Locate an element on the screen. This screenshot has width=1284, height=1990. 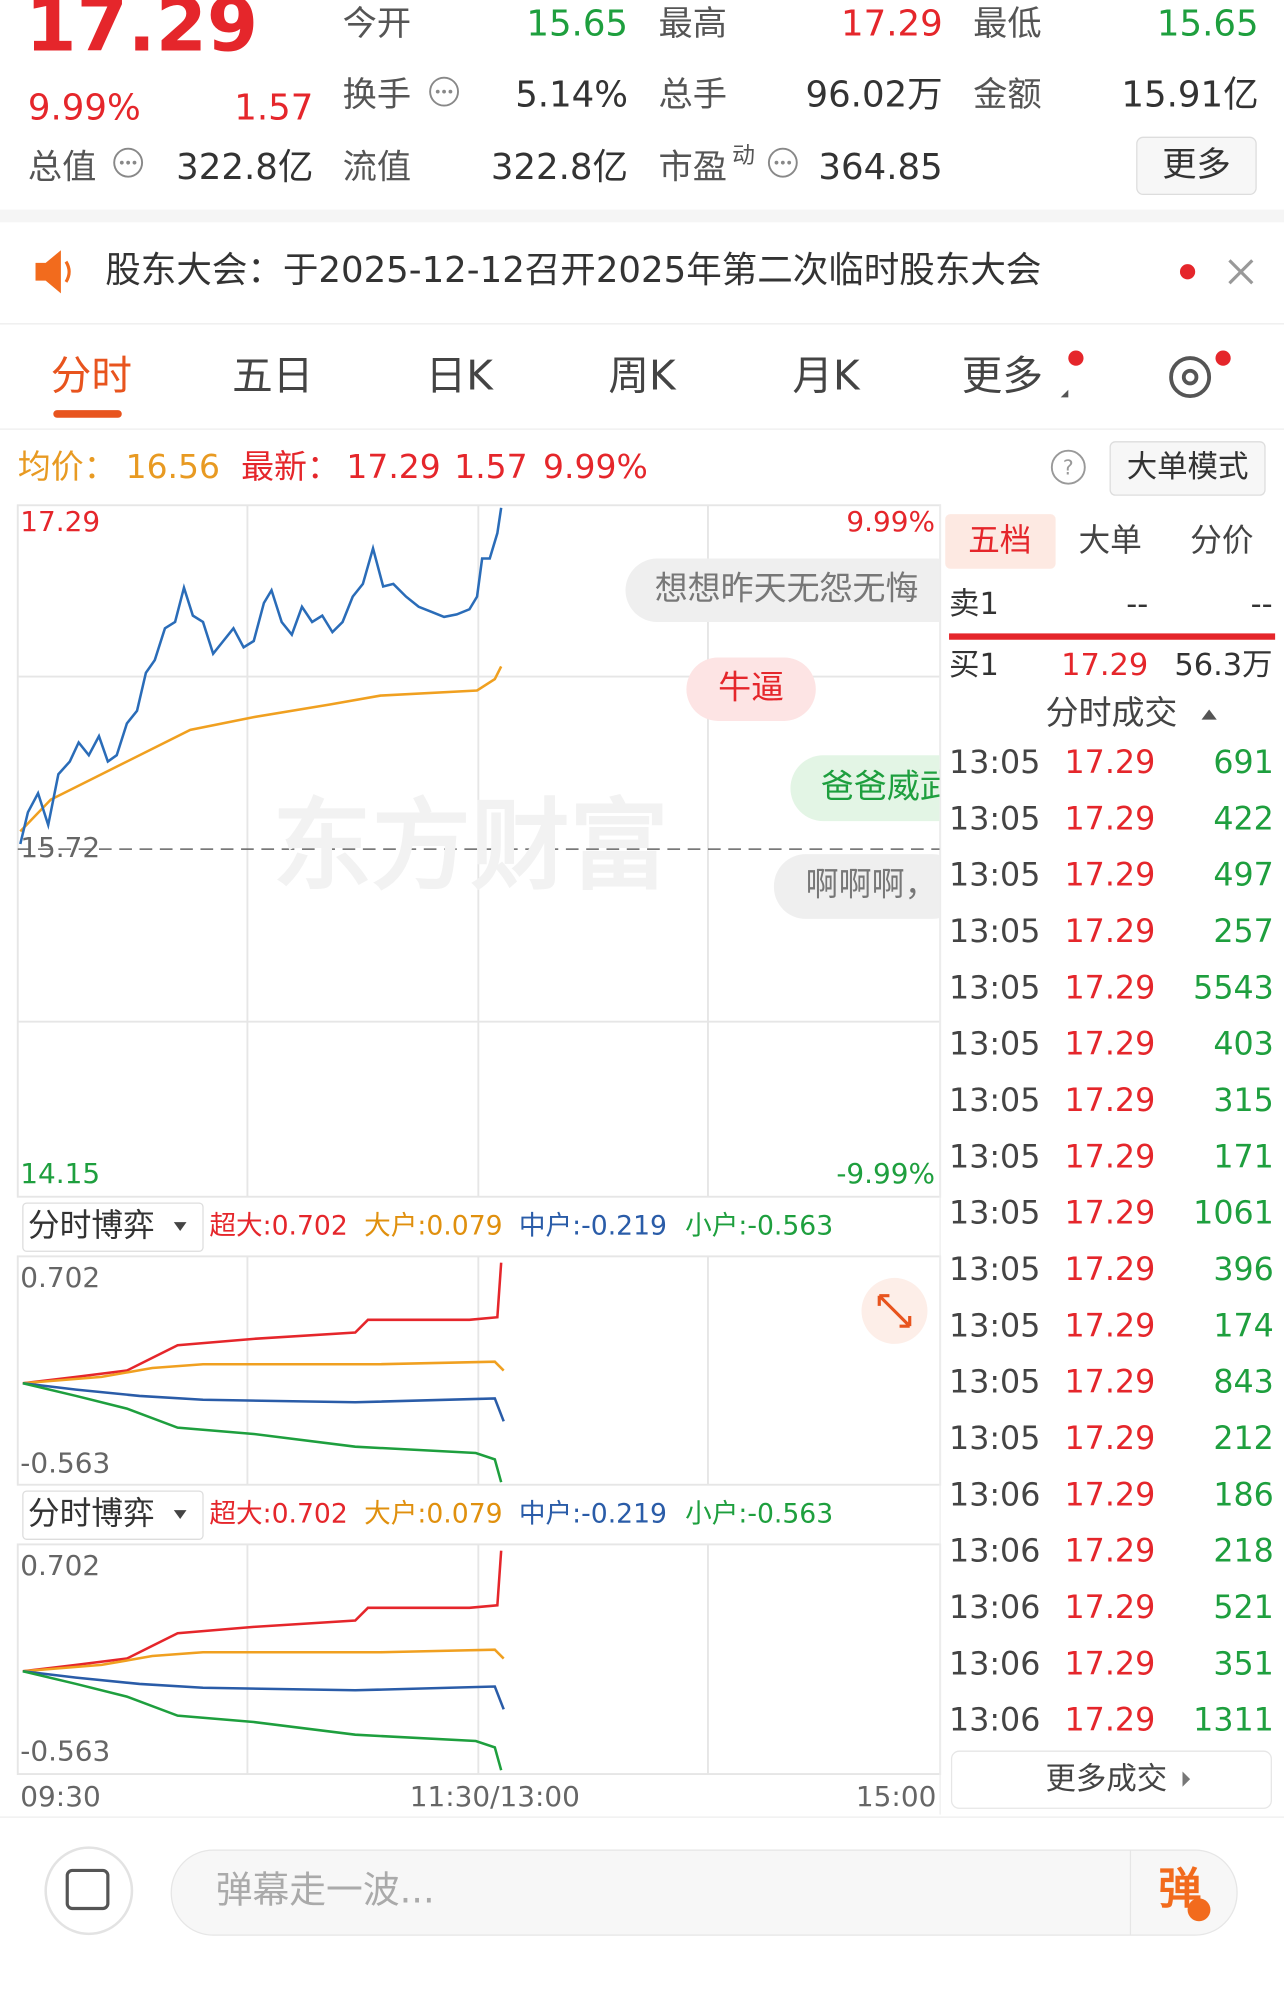
more-trades-label: 更多成交 is located at coordinates (1106, 1779).